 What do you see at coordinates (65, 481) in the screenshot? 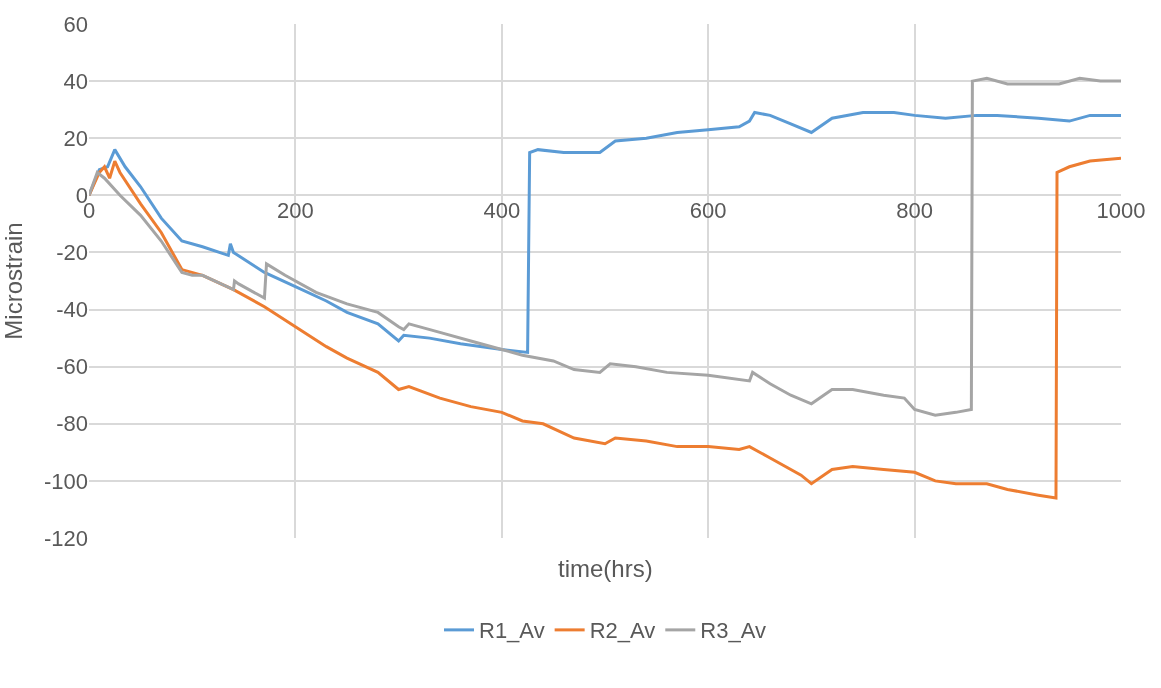
I see `y-tick-label: -100` at bounding box center [65, 481].